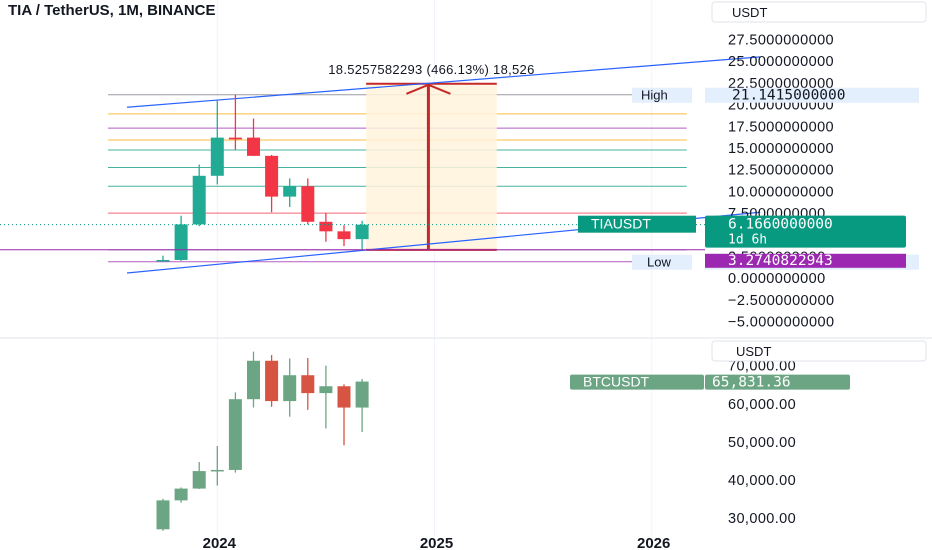 The height and width of the screenshot is (550, 932). What do you see at coordinates (431, 166) in the screenshot?
I see `measure-range-box` at bounding box center [431, 166].